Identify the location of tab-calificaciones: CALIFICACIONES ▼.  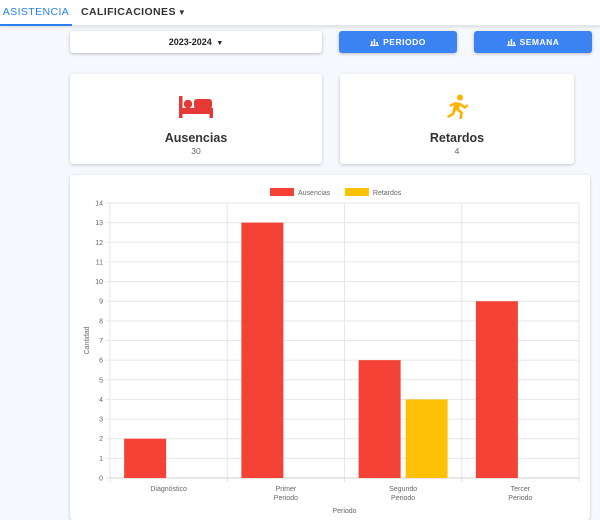
(133, 13).